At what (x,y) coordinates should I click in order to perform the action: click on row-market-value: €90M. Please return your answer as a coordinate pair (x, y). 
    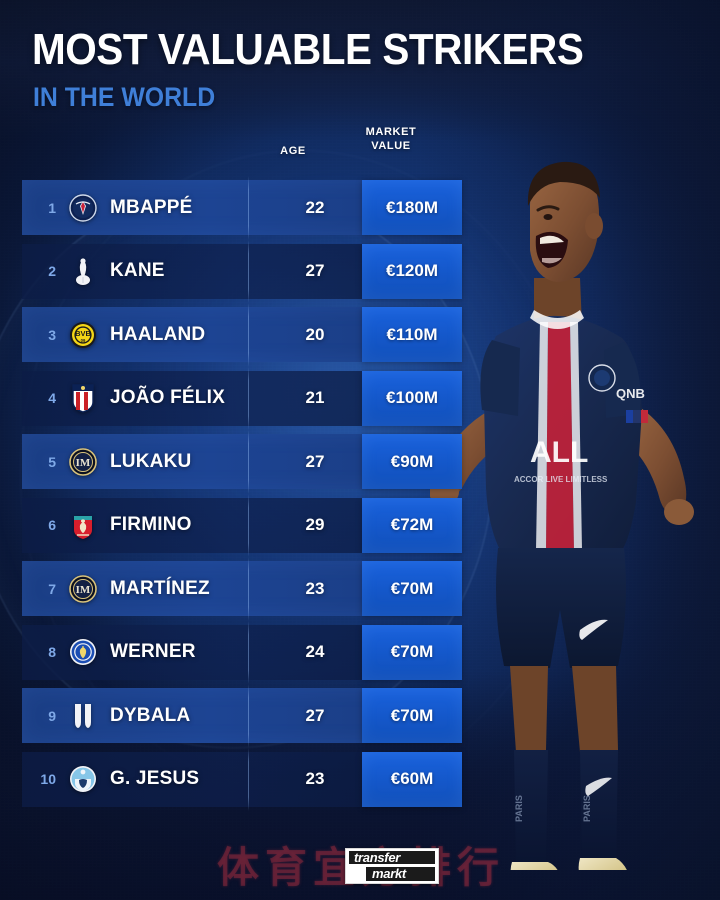
    Looking at the image, I should click on (412, 461).